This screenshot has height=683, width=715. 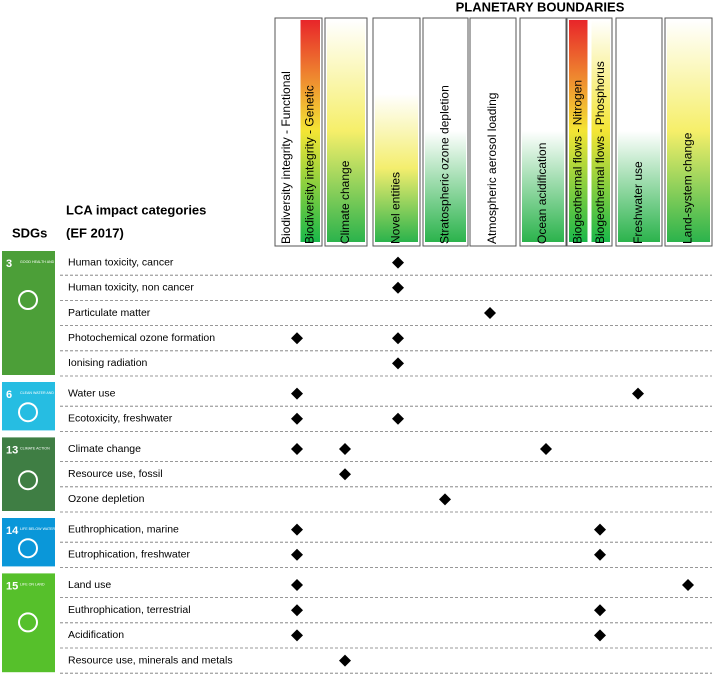 What do you see at coordinates (150, 660) in the screenshot?
I see `row-label: Resource use, minerals and metals` at bounding box center [150, 660].